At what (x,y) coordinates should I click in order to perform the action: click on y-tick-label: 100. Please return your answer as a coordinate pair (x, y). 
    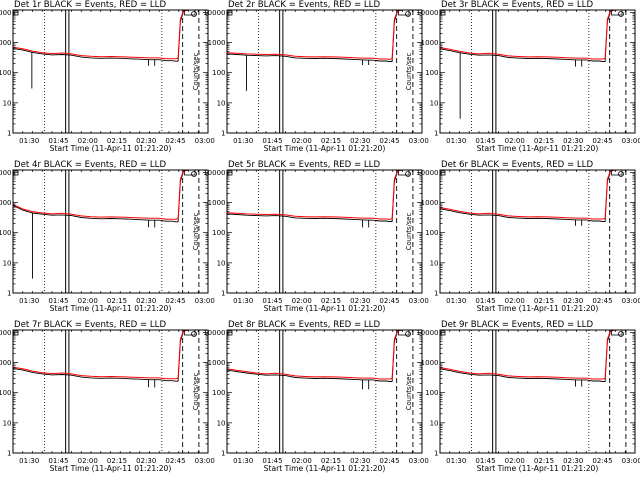
    Looking at the image, I should click on (218, 233).